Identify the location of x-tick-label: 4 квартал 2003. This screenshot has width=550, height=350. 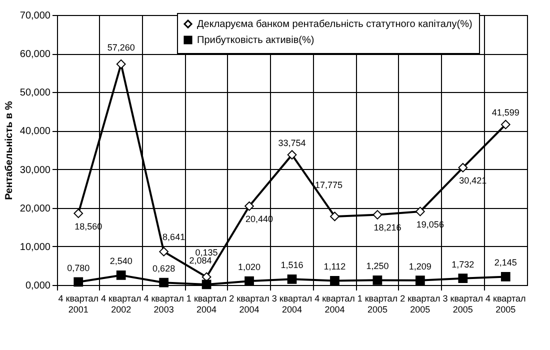
(164, 304).